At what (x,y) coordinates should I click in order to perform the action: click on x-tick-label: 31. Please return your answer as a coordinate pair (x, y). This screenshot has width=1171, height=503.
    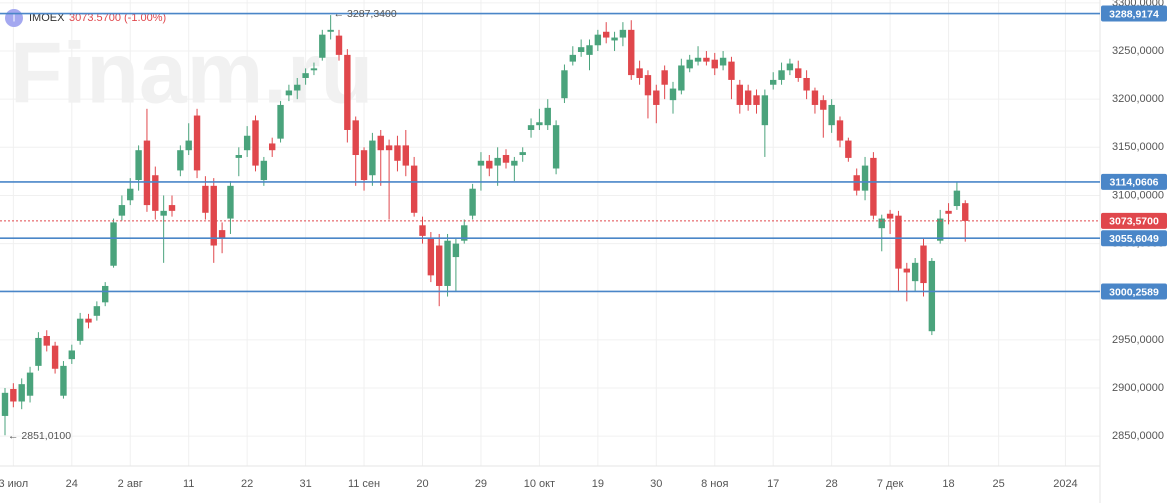
    Looking at the image, I should click on (305, 484).